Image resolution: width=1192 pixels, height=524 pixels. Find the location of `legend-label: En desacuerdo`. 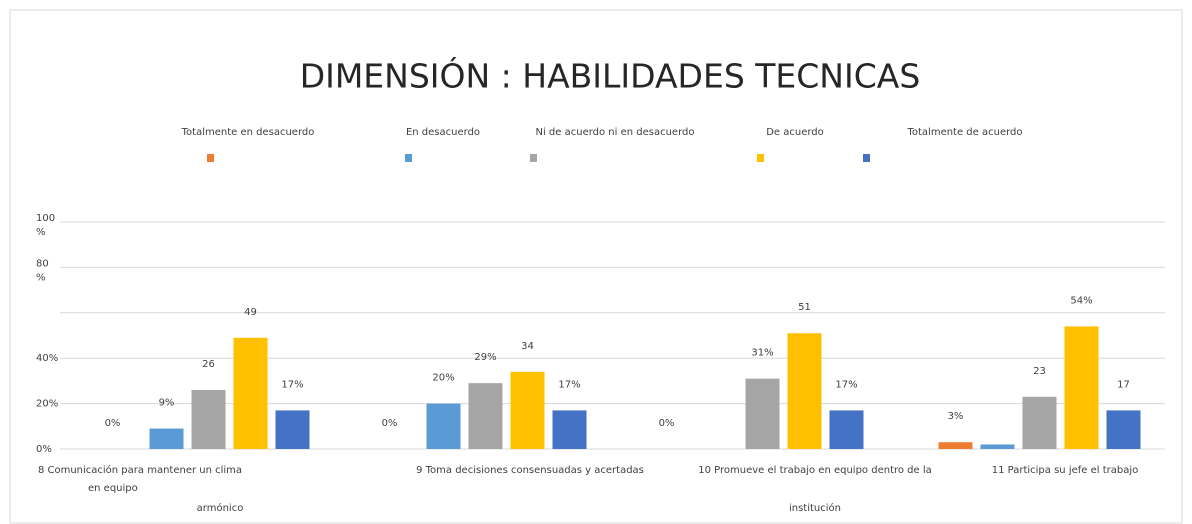

legend-label: En desacuerdo is located at coordinates (443, 132).